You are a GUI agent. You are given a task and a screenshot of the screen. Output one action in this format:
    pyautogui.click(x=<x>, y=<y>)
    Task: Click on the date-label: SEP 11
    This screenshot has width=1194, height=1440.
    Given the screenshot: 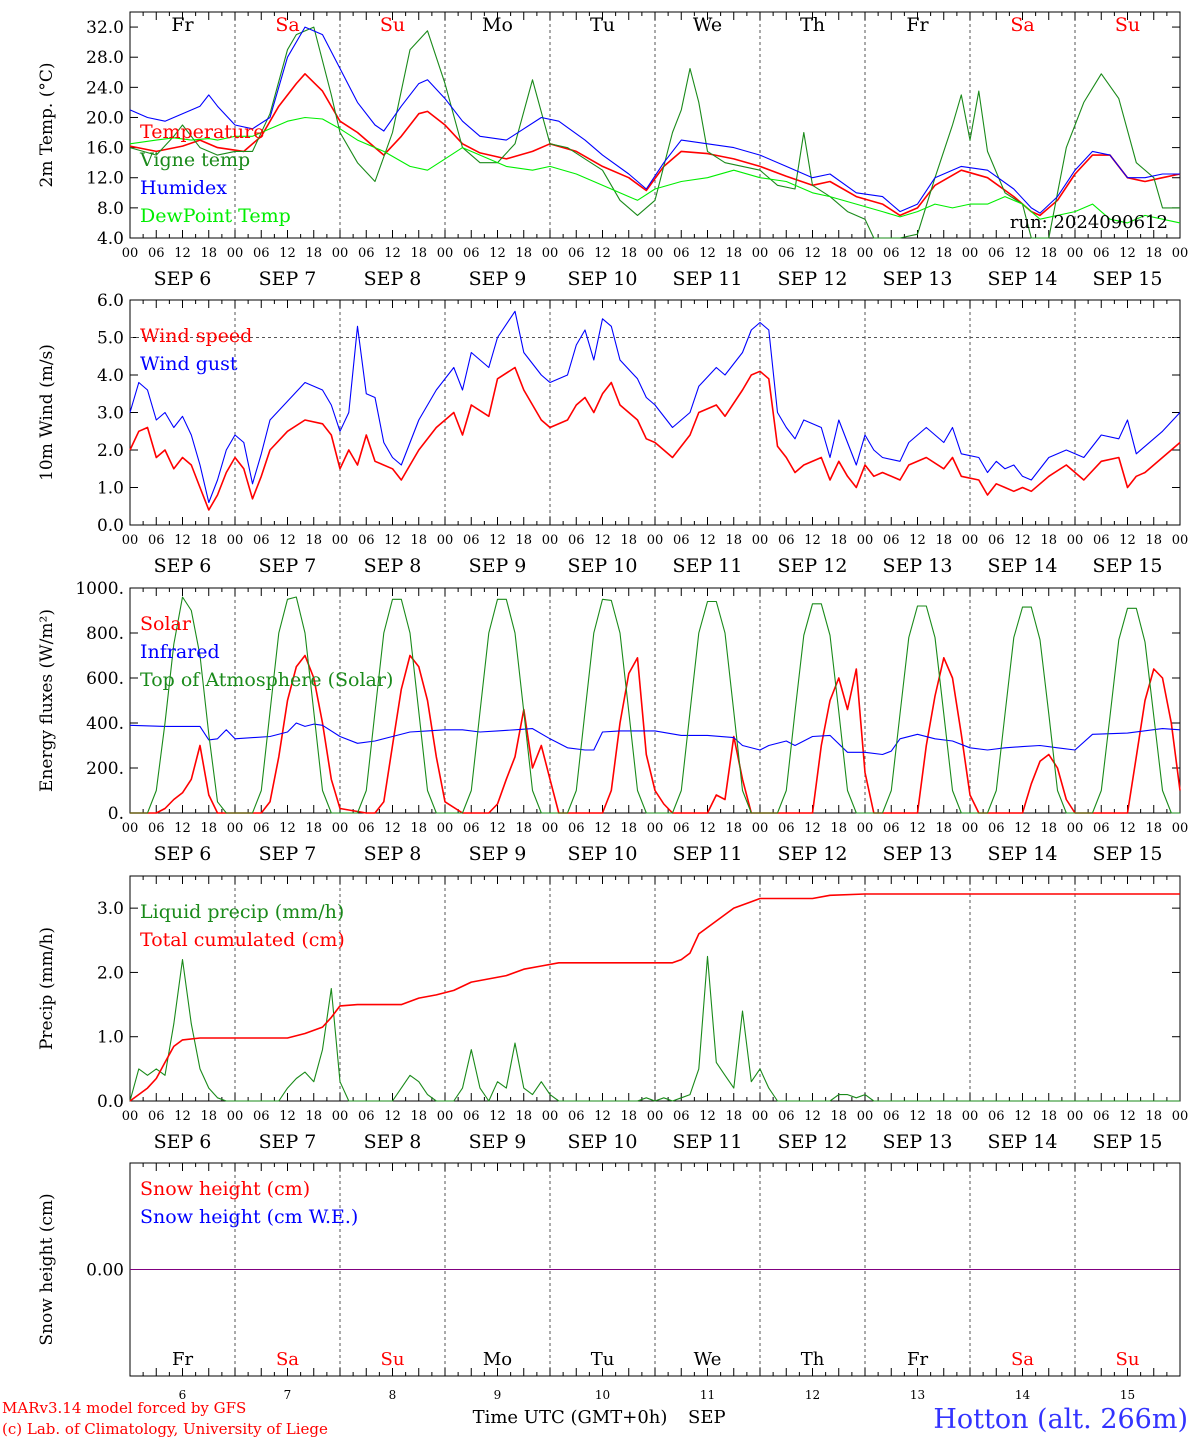 What is the action you would take?
    pyautogui.click(x=708, y=1142)
    